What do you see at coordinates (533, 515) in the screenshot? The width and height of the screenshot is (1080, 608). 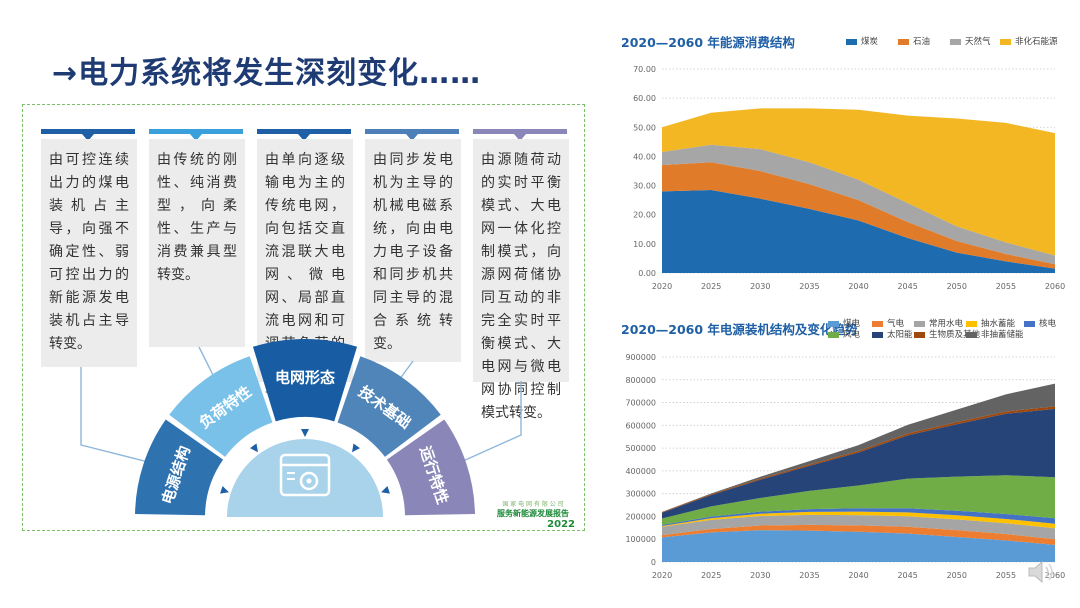 I see `report-logo: 国 家 电 网 有 限 公 司 服务新能源发展报告 2022` at bounding box center [533, 515].